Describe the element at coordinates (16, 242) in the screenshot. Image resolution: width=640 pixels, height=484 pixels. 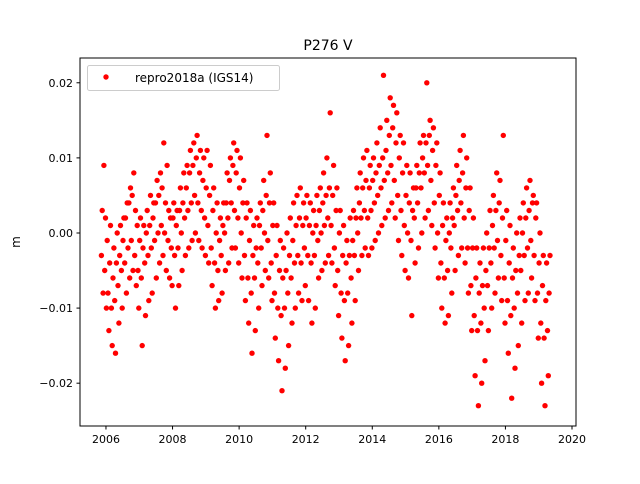
I see `y-axis-label: m` at that location.